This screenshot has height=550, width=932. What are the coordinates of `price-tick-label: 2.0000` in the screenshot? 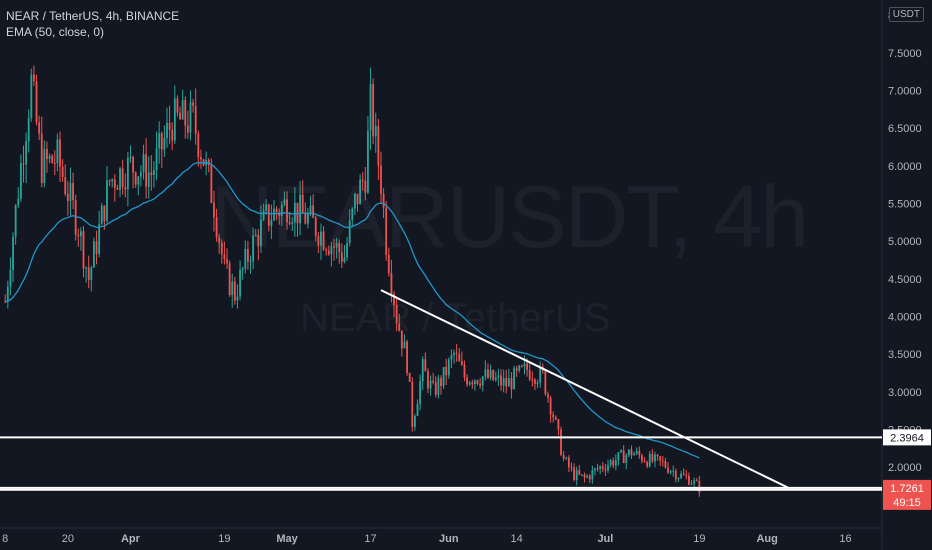 It's located at (905, 468).